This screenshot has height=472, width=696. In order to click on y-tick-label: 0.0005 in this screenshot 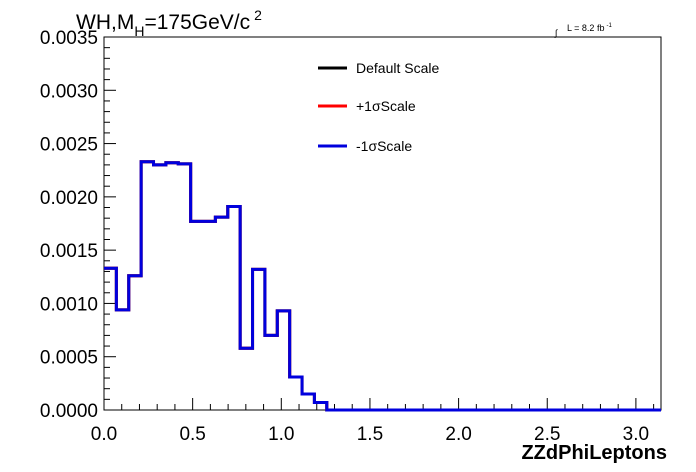, I will do `click(69, 358)`.